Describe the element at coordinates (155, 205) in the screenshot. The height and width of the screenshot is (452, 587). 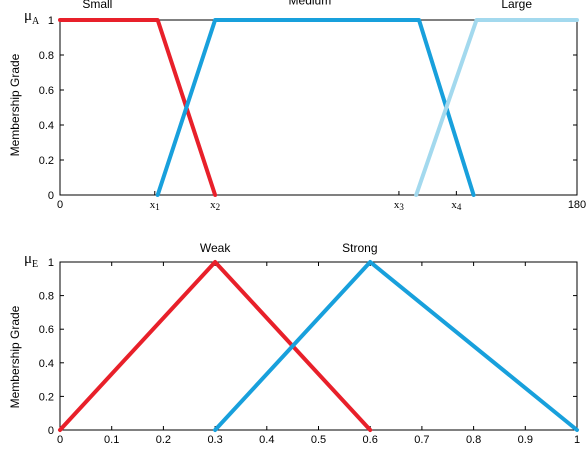
I see `x-tick-label: x1` at that location.